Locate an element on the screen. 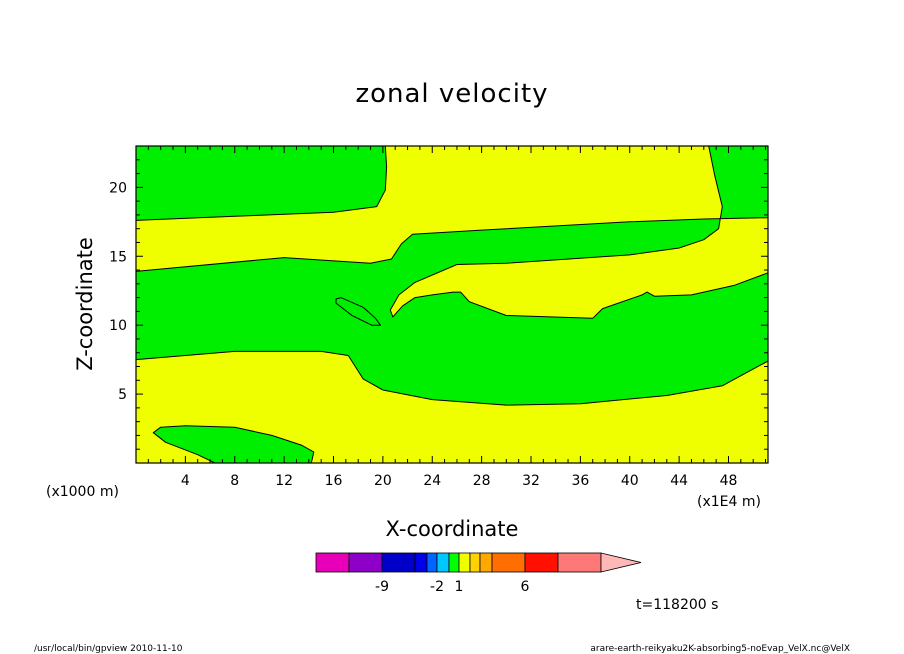  colorbar-arrow is located at coordinates (621, 562).